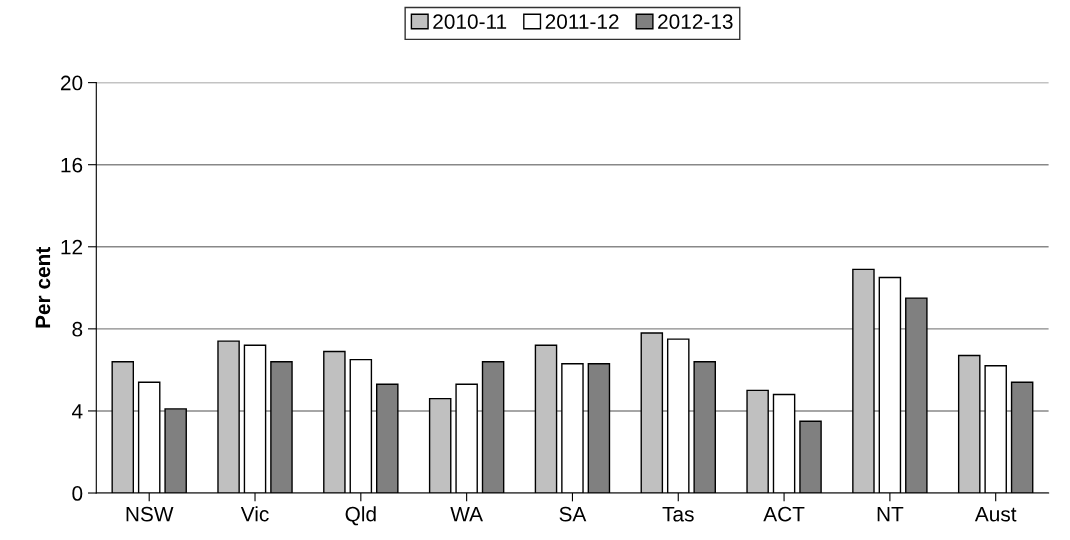  What do you see at coordinates (77, 329) in the screenshot?
I see `y-tick-label: 8` at bounding box center [77, 329].